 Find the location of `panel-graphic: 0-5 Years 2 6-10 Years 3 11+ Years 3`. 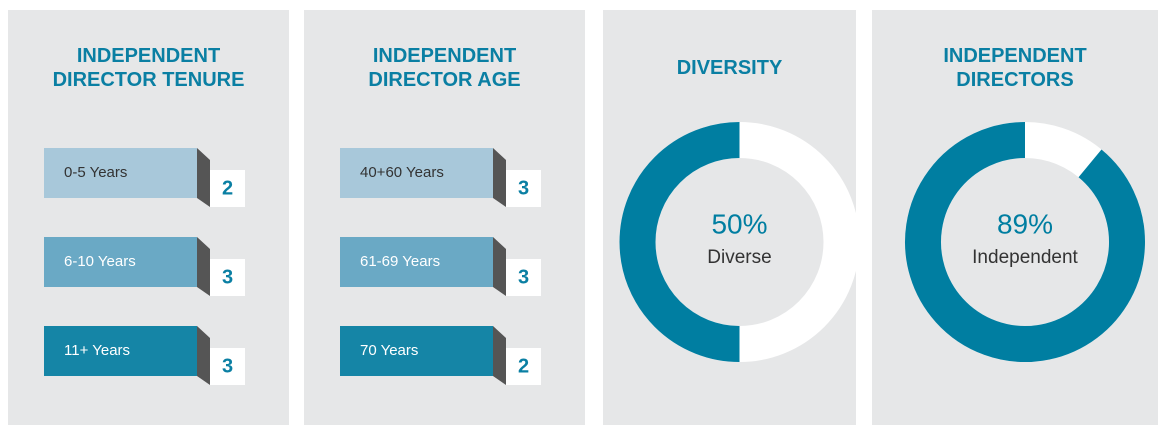

panel-graphic: 0-5 Years 2 6-10 Years 3 11+ Years 3 is located at coordinates (144, 266).